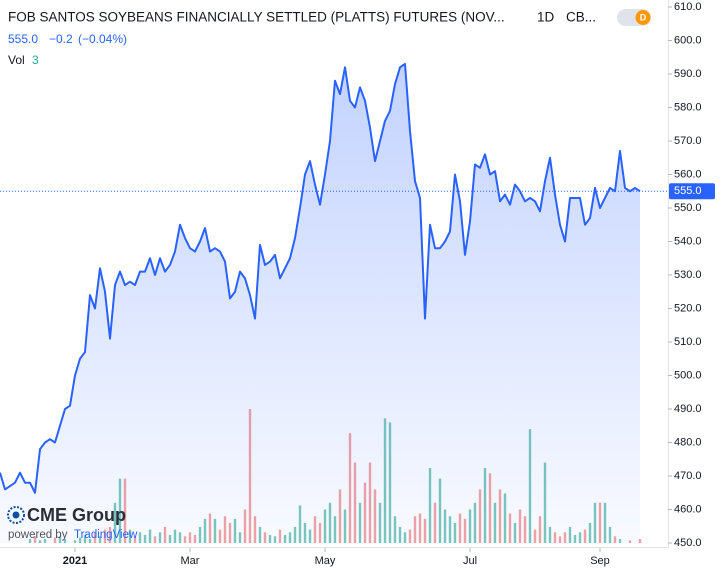 The width and height of the screenshot is (721, 576). What do you see at coordinates (688, 74) in the screenshot?
I see `y-tick-label: 590.0` at bounding box center [688, 74].